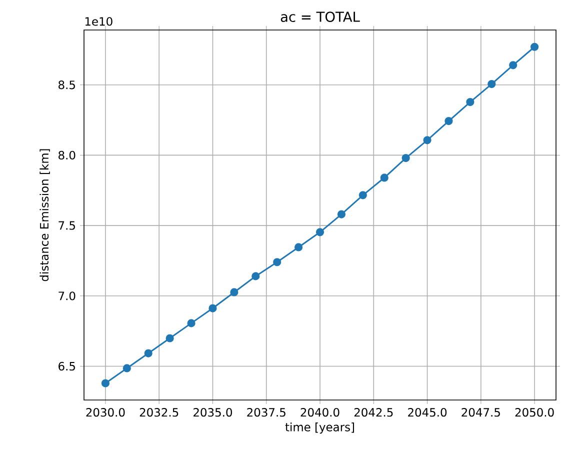 Image resolution: width=569 pixels, height=453 pixels. I want to click on y-tick-label: 7.0, so click(67, 296).